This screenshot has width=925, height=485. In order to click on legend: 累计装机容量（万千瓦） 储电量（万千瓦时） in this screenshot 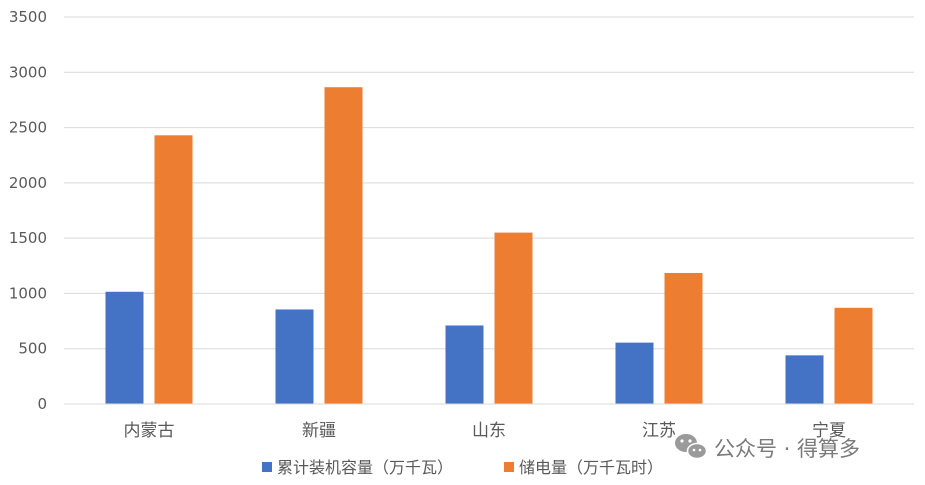, I will do `click(462, 467)`.